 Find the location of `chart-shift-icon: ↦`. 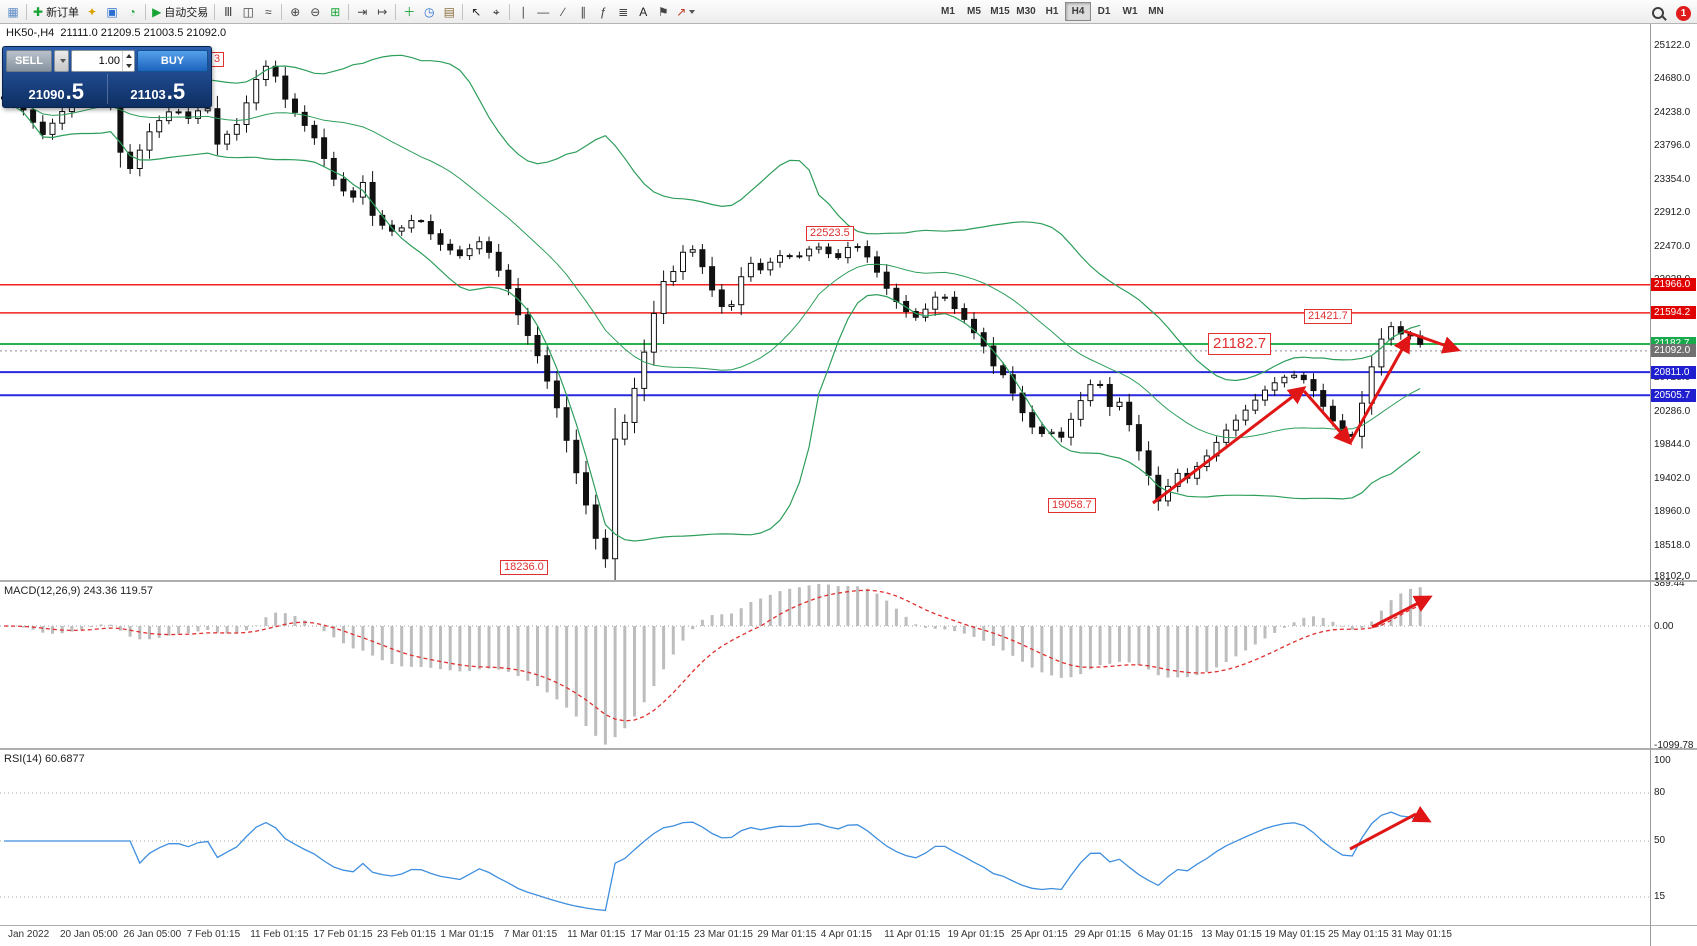

chart-shift-icon: ↦ is located at coordinates (382, 11).